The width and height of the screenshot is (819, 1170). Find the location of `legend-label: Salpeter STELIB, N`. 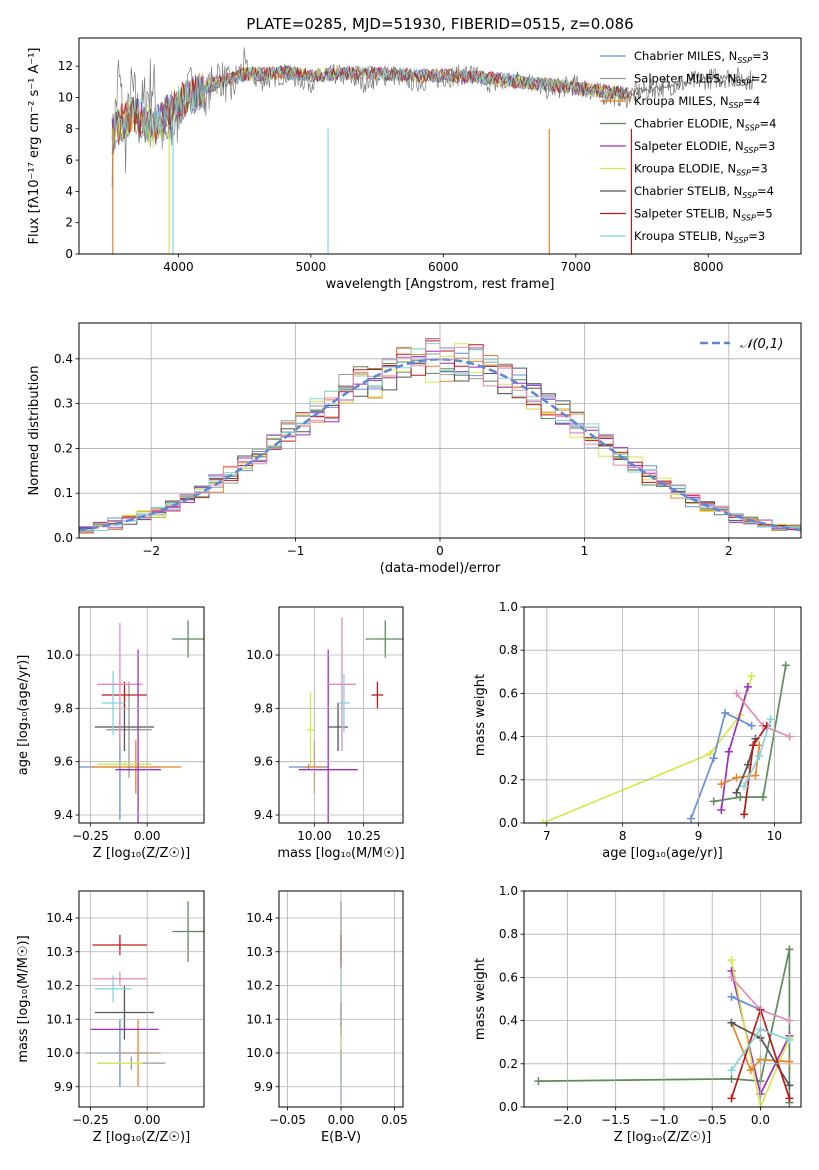

legend-label: Salpeter STELIB, N is located at coordinates (687, 214).